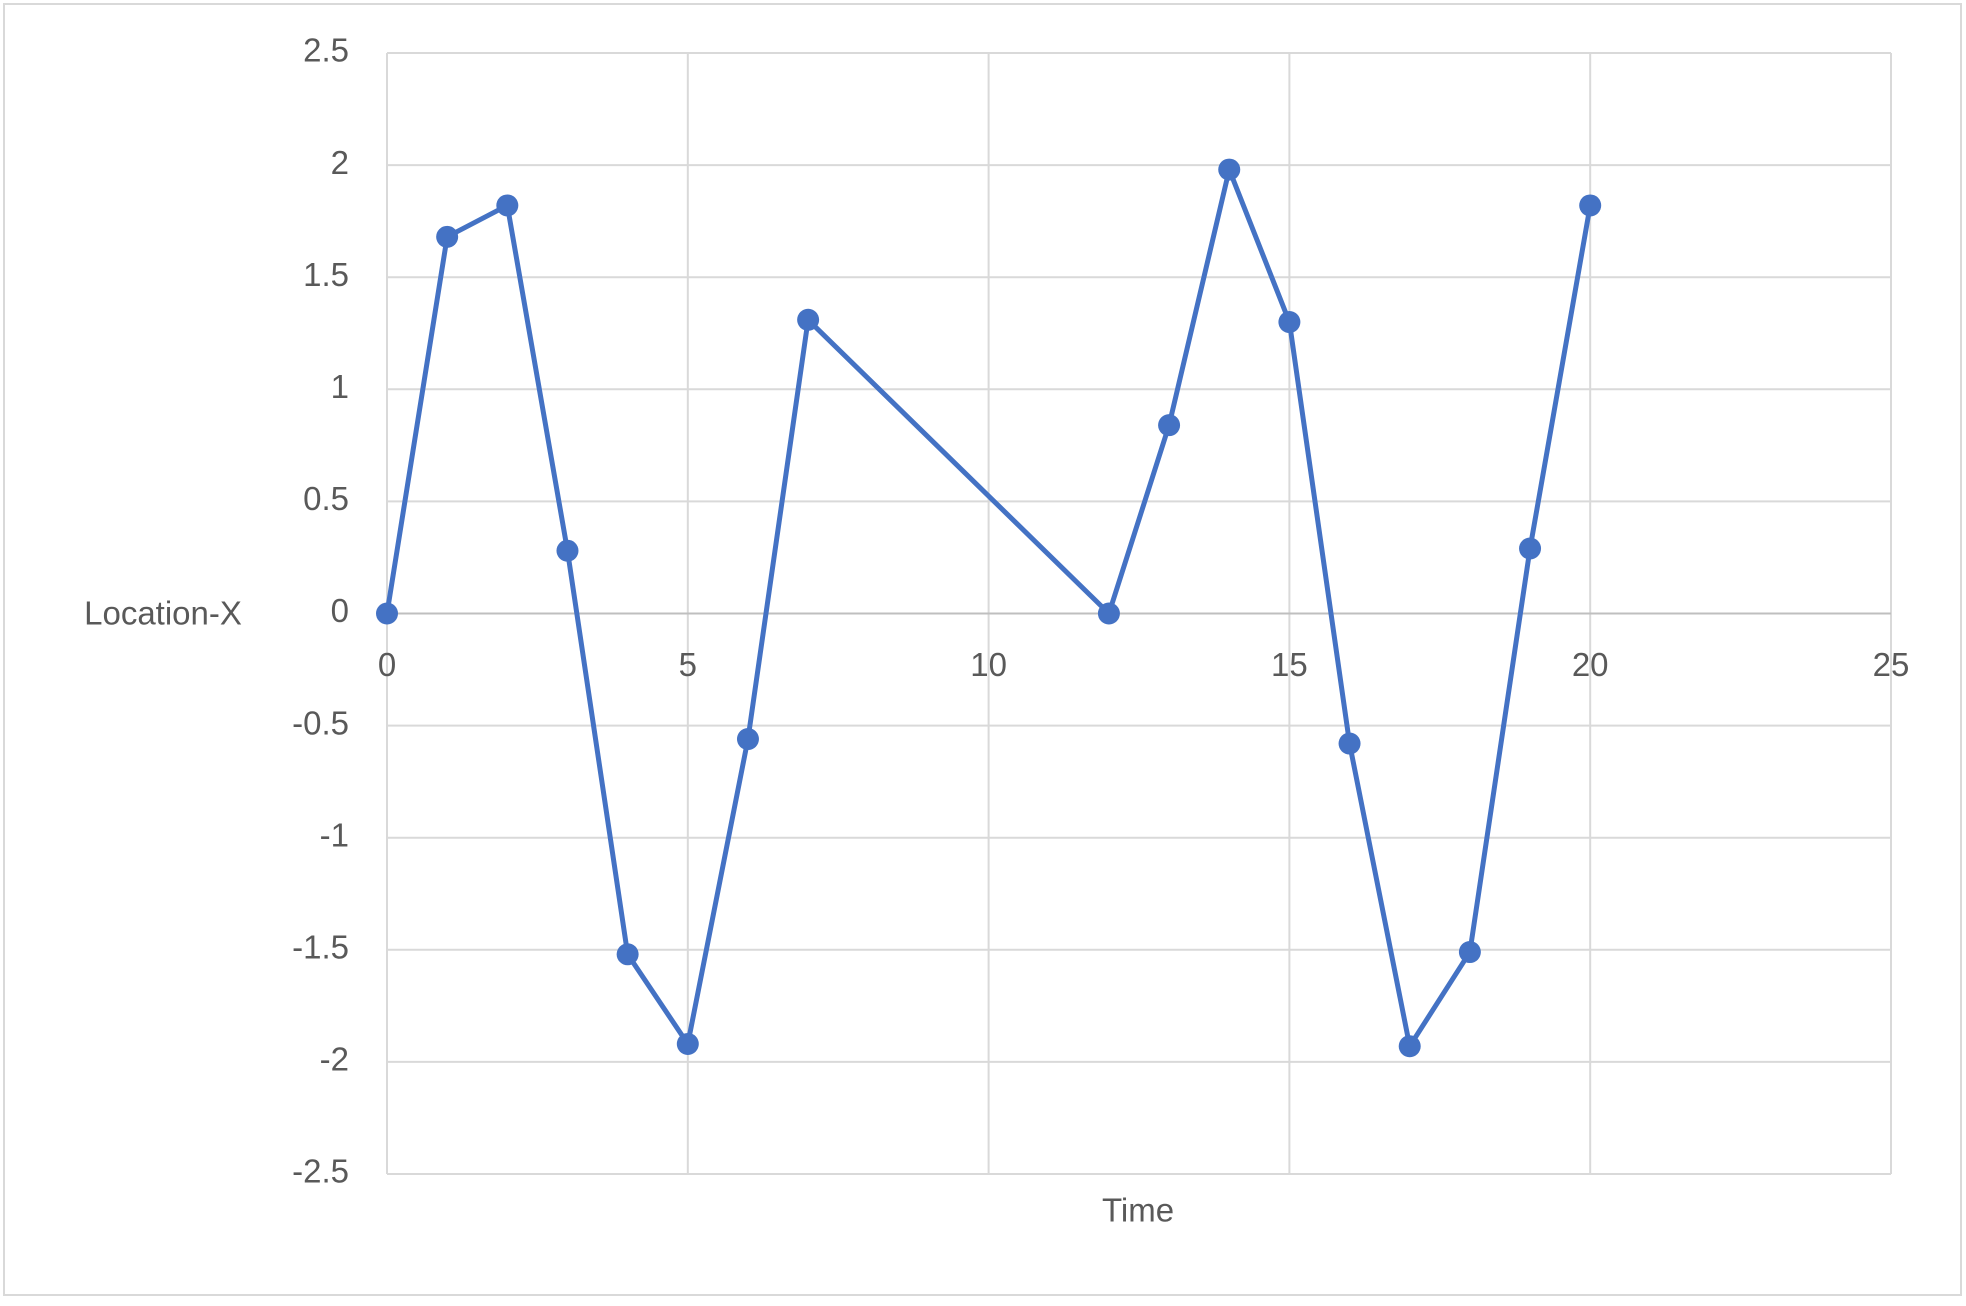 This screenshot has width=1966, height=1306. Describe the element at coordinates (320, 1171) in the screenshot. I see `y-tick-label: -2.5` at that location.